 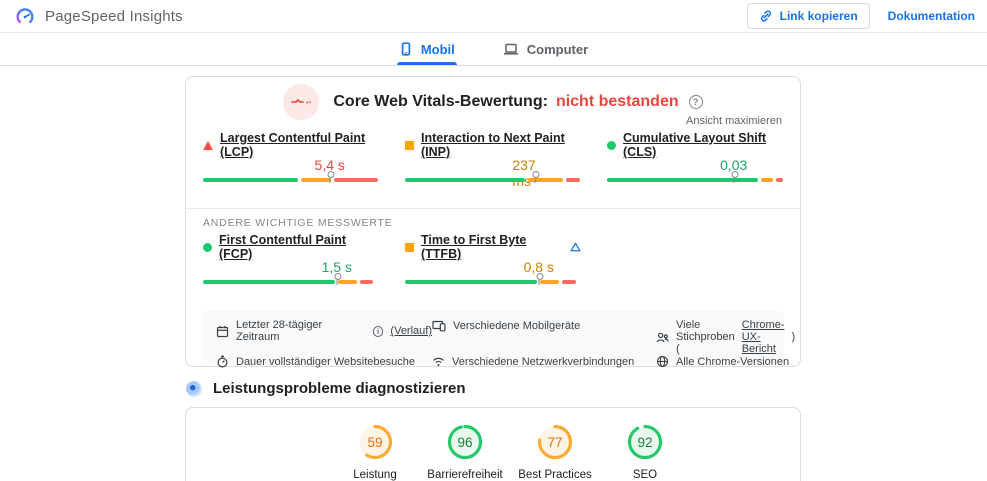 What do you see at coordinates (493, 160) in the screenshot?
I see `metric-inp: Interaction to Next Paint (INP) 237 ms` at bounding box center [493, 160].